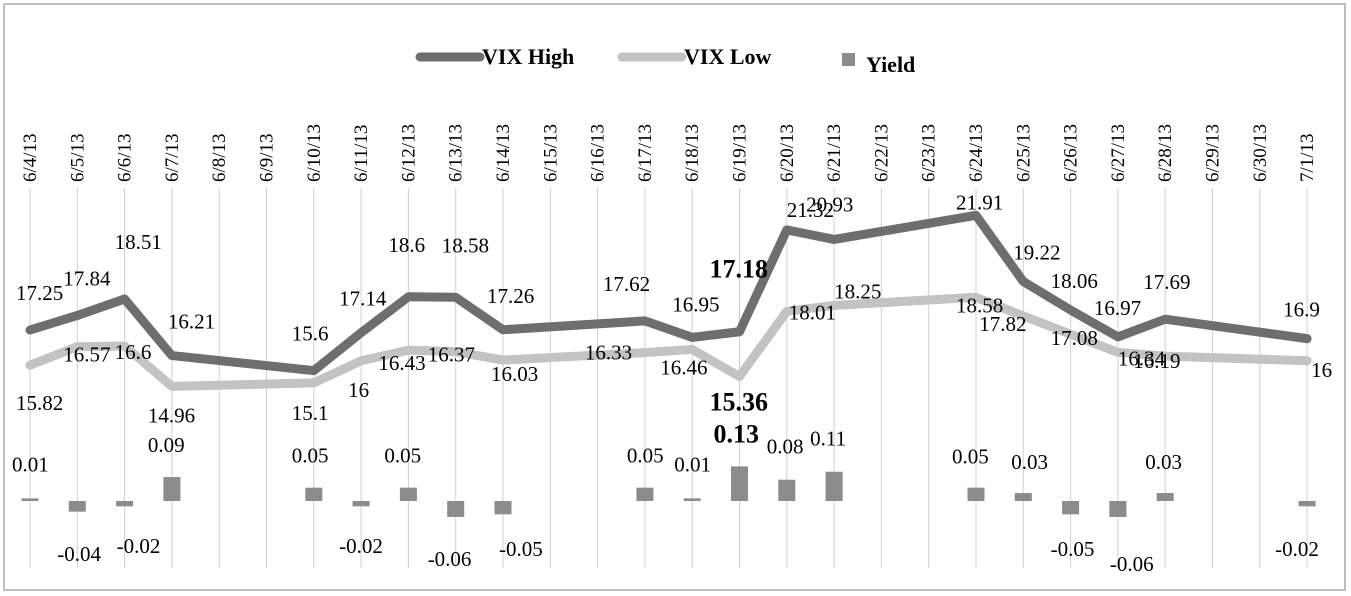 The height and width of the screenshot is (596, 1351). What do you see at coordinates (503, 153) in the screenshot?
I see `x-tick-label: 6/14/13` at bounding box center [503, 153].